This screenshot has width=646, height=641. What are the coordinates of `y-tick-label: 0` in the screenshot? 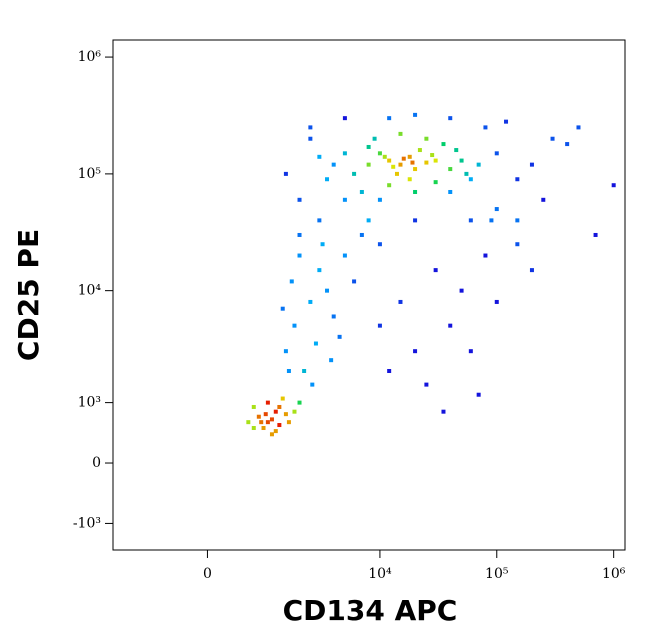 It's located at (96, 463).